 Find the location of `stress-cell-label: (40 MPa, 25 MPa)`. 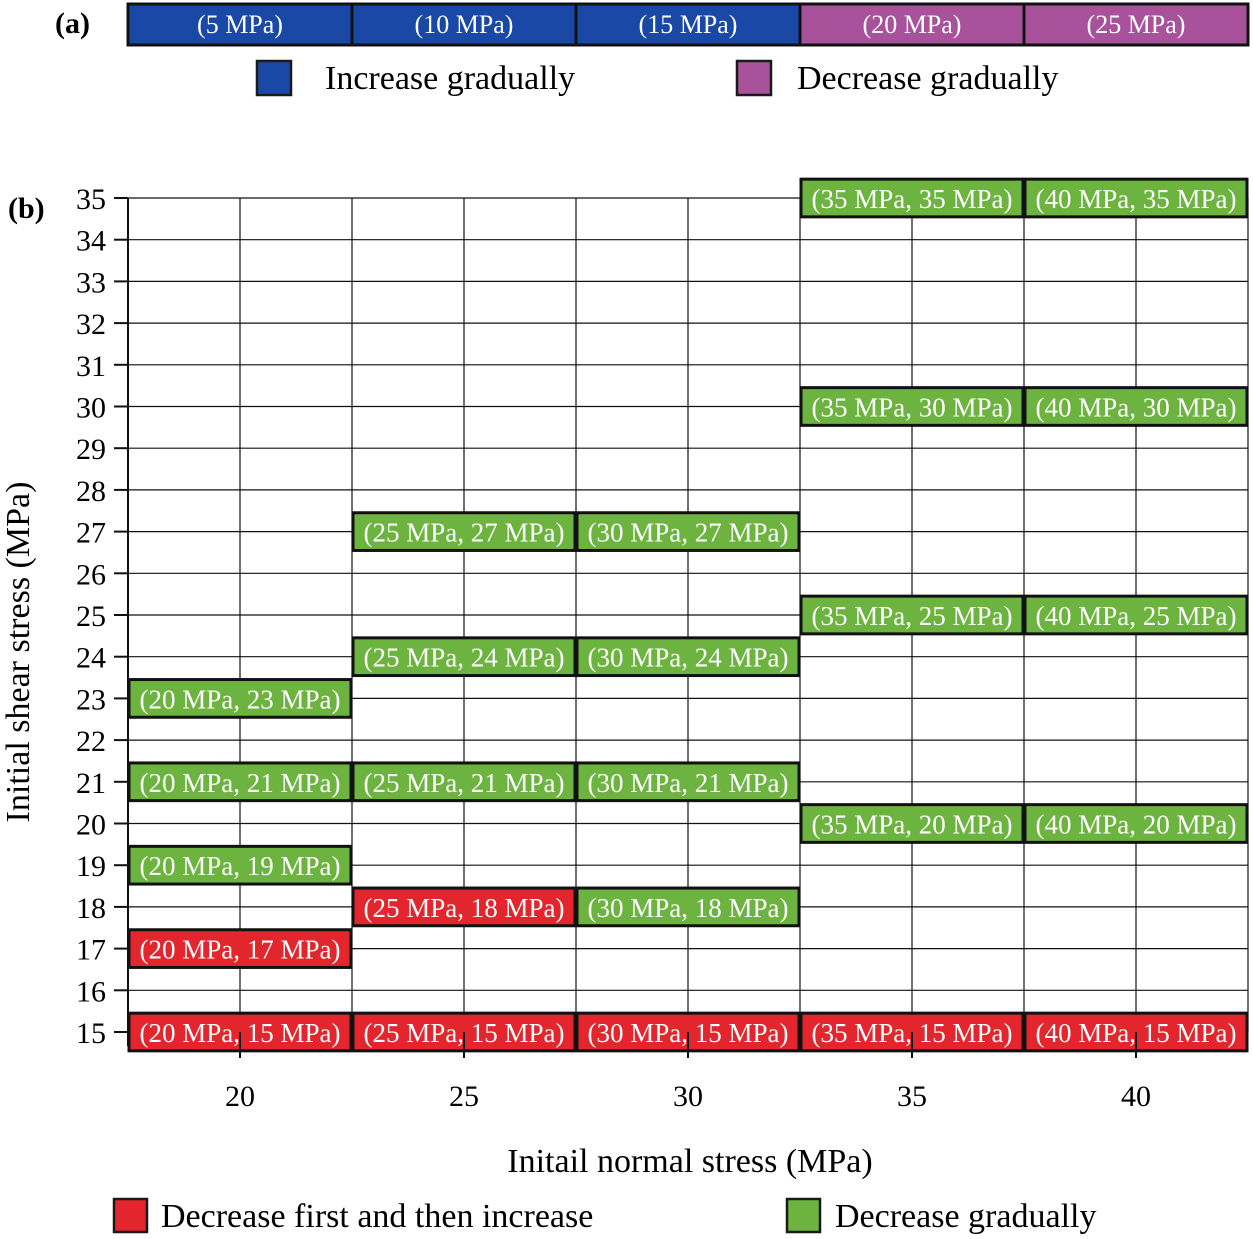

stress-cell-label: (40 MPa, 25 MPa) is located at coordinates (1136, 616).